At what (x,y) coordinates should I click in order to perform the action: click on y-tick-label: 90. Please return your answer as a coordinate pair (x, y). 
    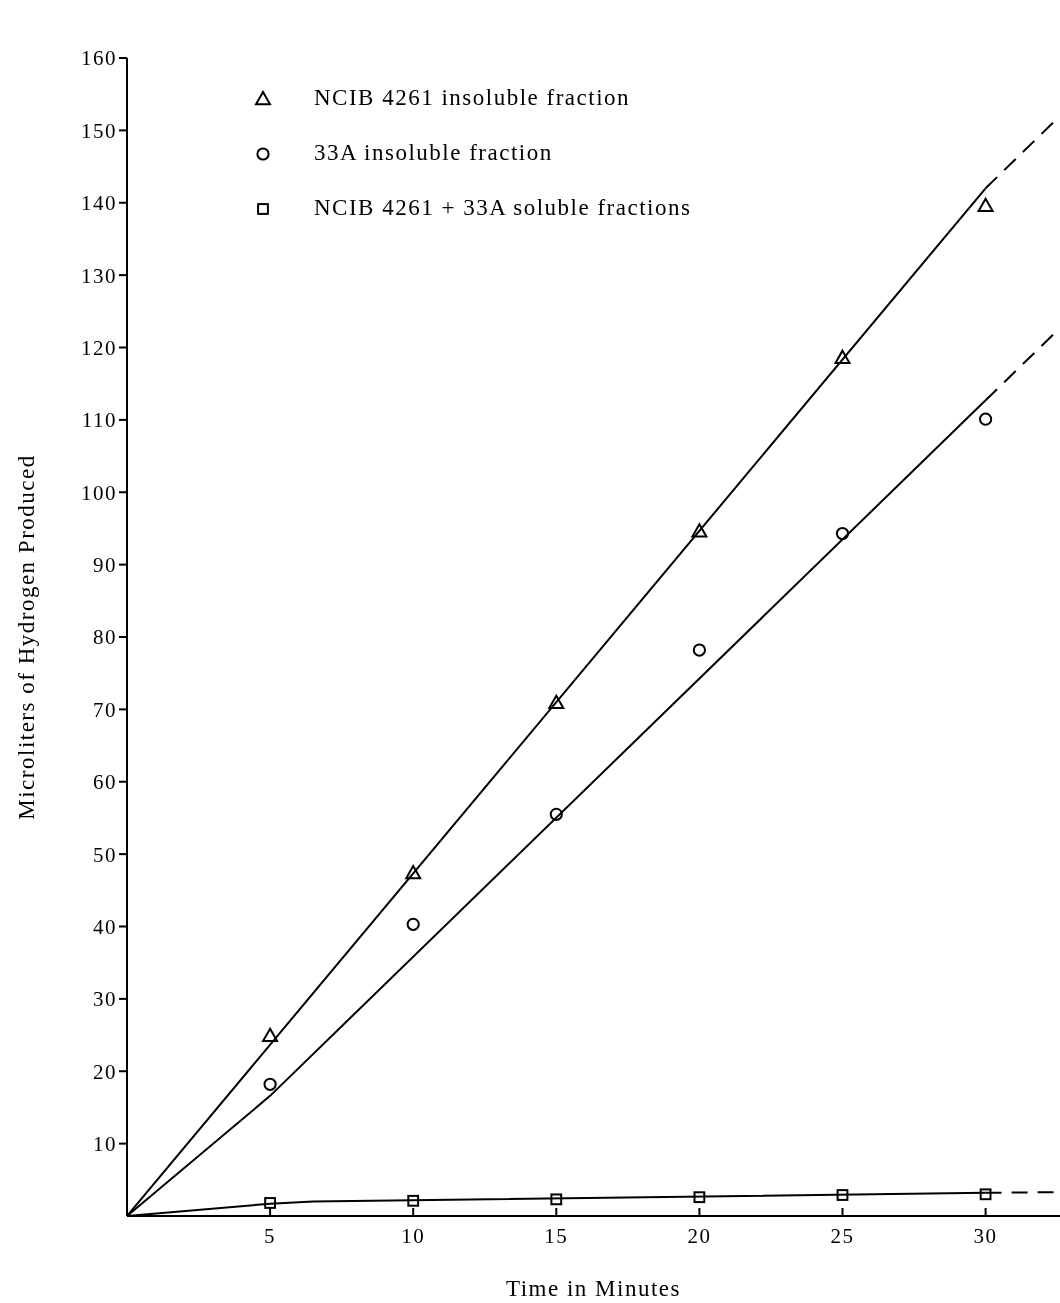
    Looking at the image, I should click on (105, 565).